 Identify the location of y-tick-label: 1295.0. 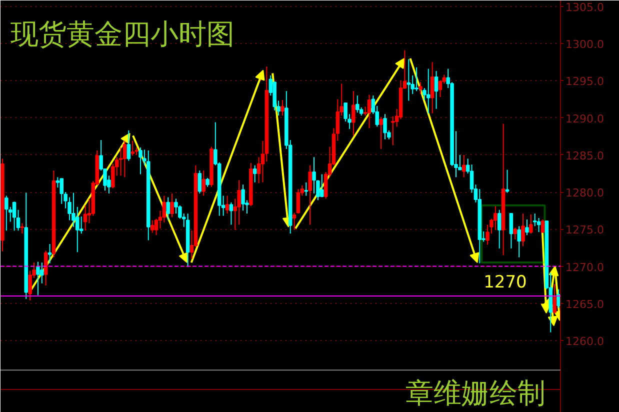
(585, 81).